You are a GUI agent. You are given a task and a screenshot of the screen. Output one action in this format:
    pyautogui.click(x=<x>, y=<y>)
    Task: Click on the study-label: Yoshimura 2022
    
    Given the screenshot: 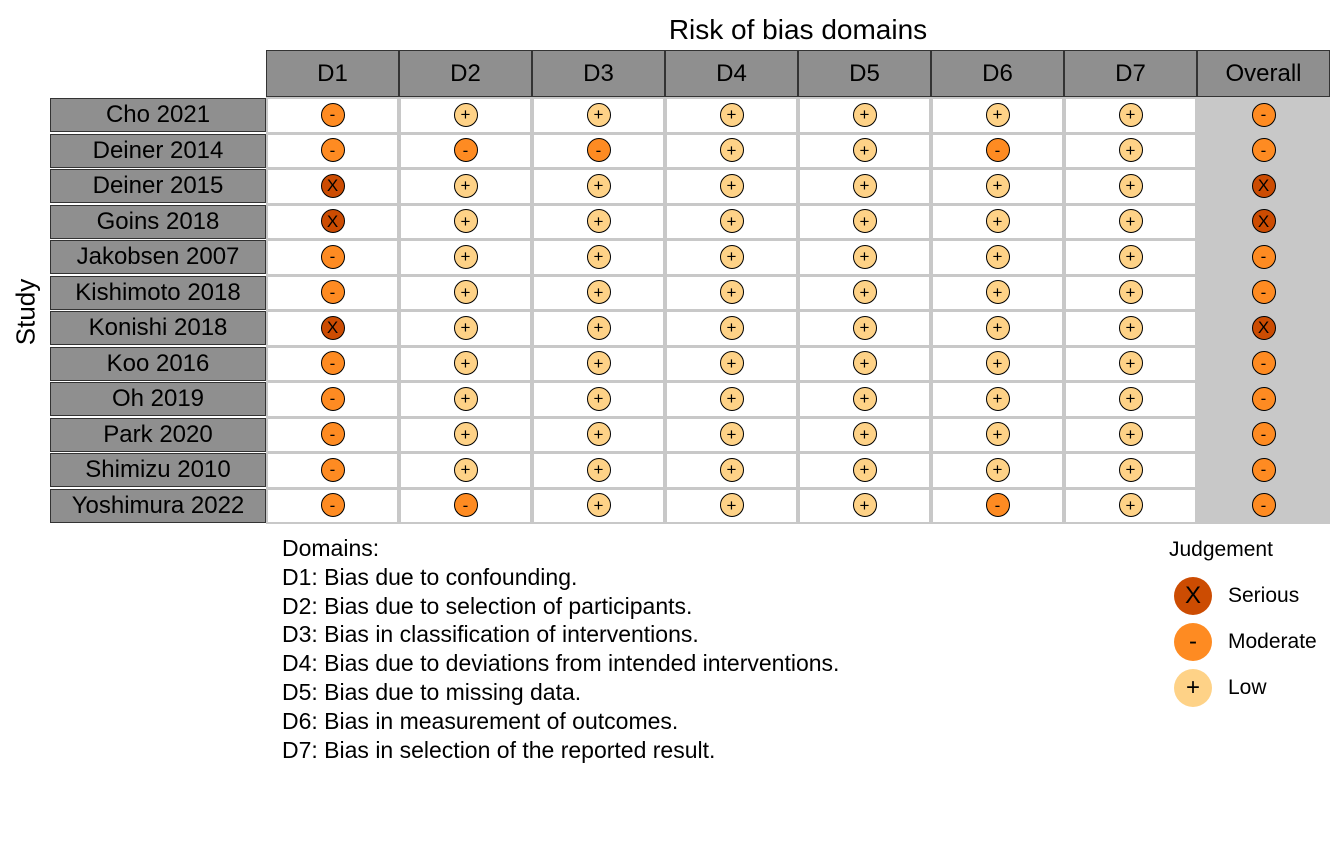 What is the action you would take?
    pyautogui.click(x=158, y=505)
    